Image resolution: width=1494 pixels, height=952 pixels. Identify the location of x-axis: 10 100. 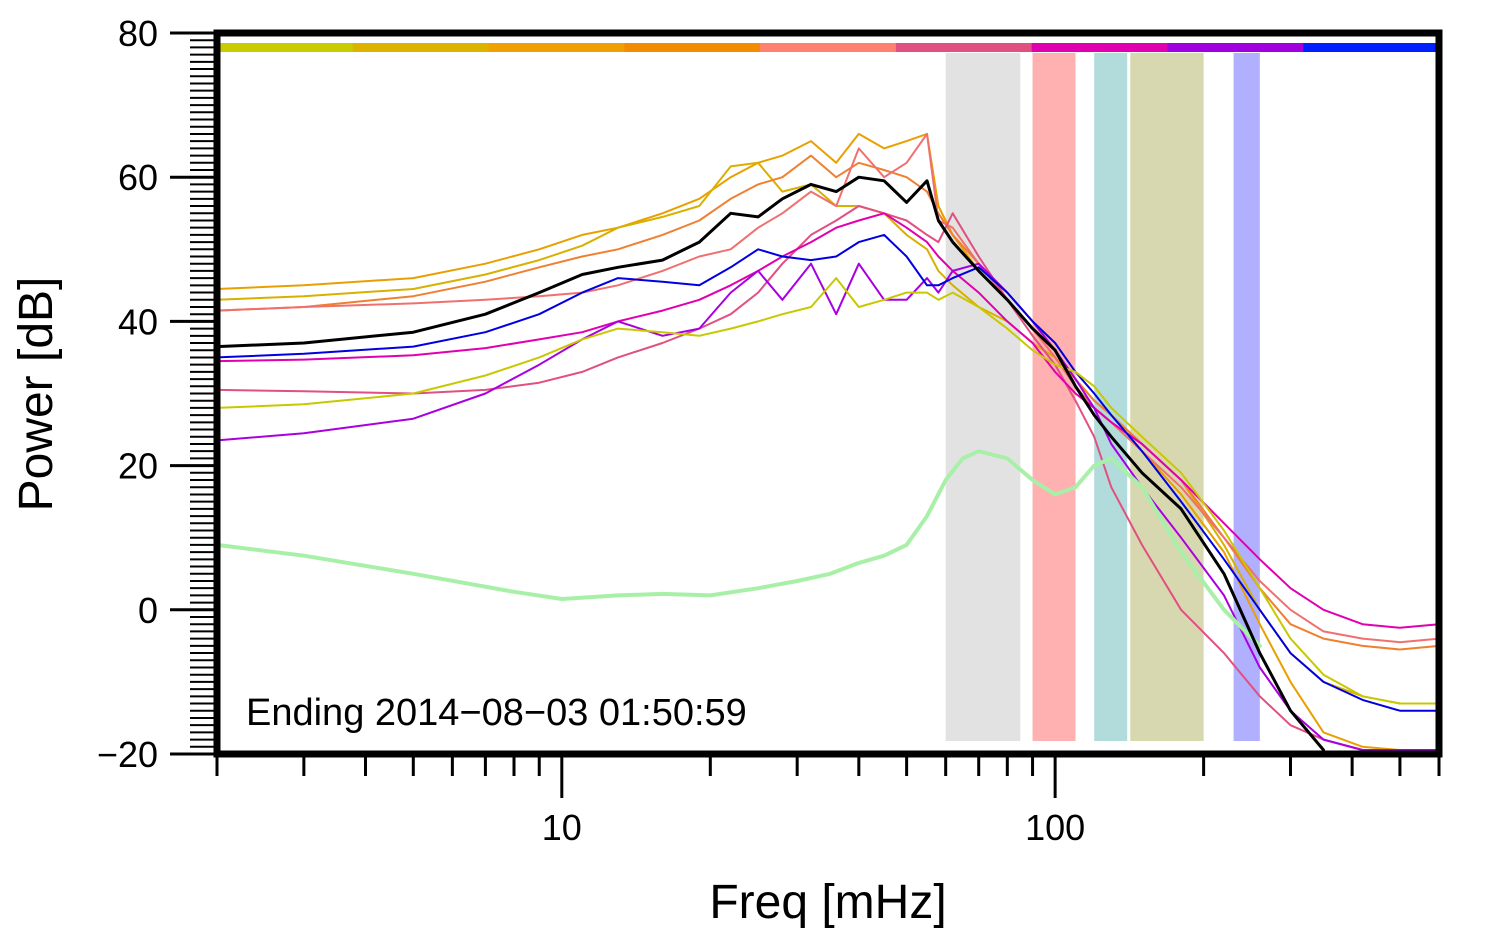
(828, 801).